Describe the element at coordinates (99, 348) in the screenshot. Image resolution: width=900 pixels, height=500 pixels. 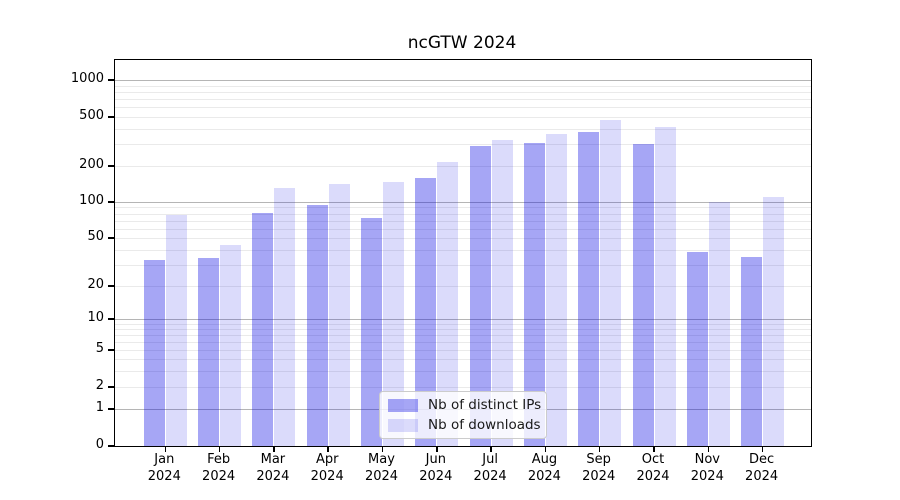
I see `y-axis-tick-label: 5` at that location.